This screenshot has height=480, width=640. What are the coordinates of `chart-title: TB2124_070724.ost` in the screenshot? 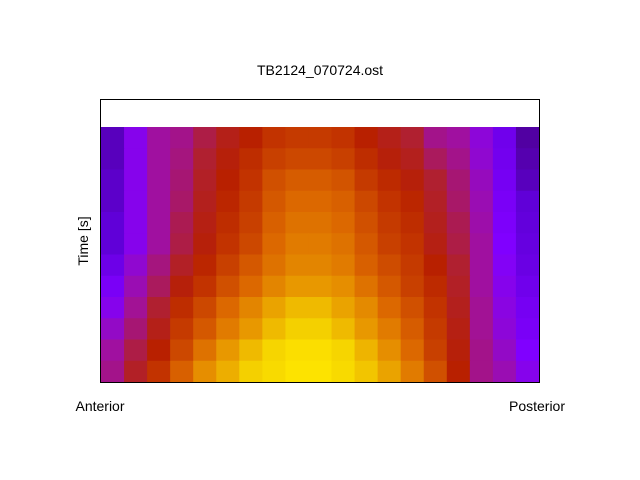 It's located at (320, 70).